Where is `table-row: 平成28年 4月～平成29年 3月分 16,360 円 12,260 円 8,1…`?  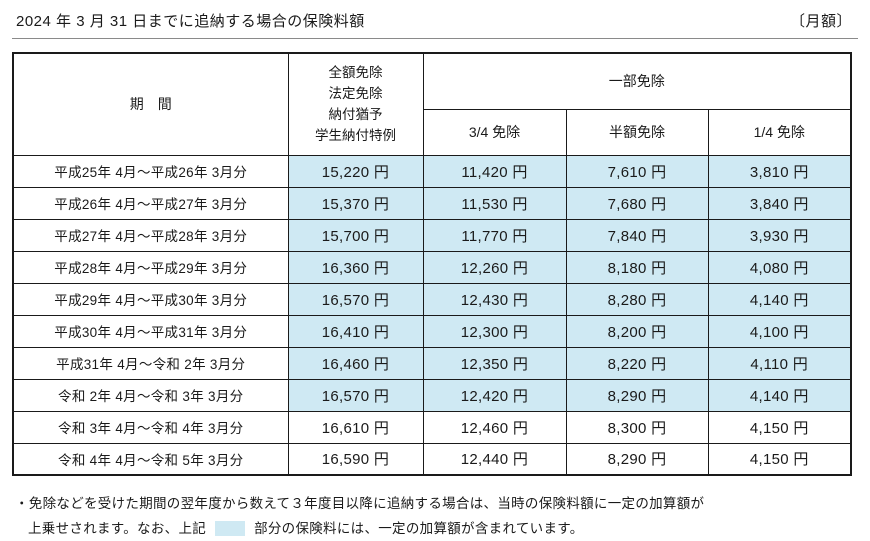 table-row: 平成28年 4月～平成29年 3月分 16,360 円 12,260 円 8,1… is located at coordinates (432, 267).